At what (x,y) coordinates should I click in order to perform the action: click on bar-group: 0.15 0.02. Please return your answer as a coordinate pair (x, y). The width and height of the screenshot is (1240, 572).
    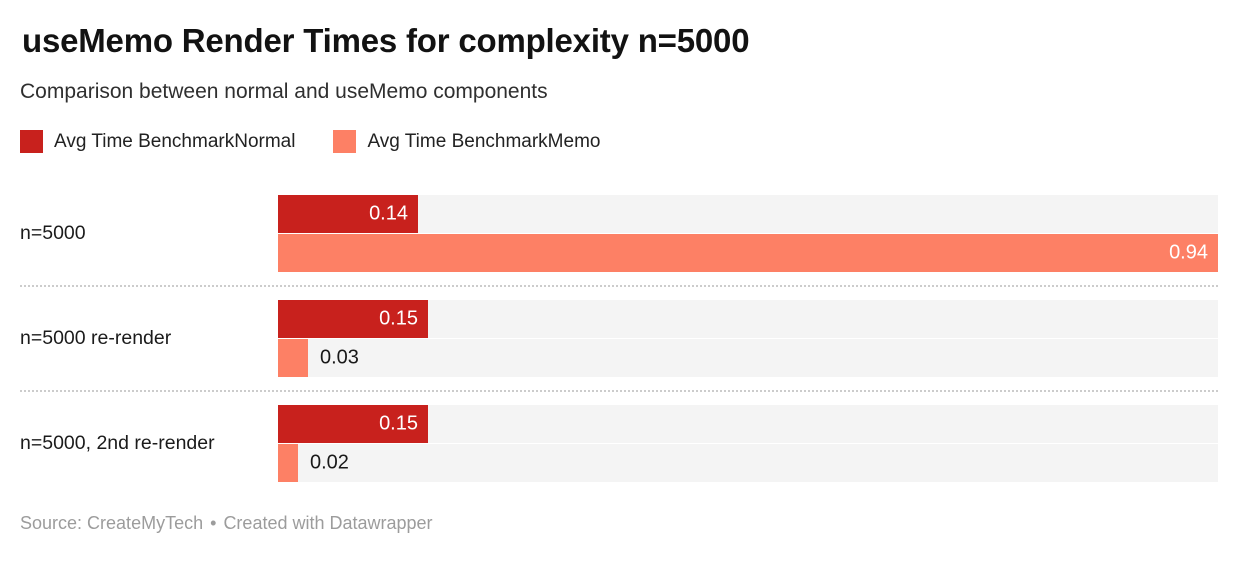
    Looking at the image, I should click on (748, 443).